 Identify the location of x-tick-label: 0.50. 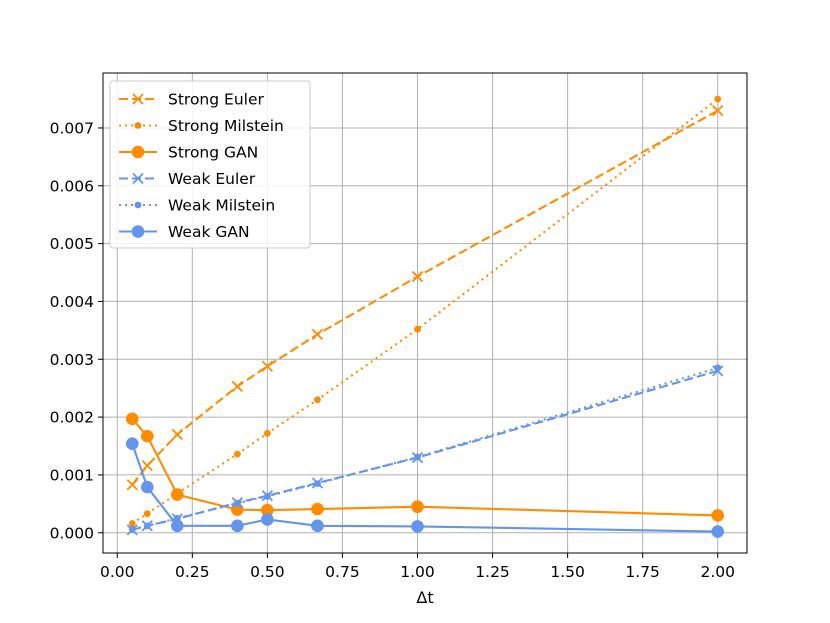
(267, 572).